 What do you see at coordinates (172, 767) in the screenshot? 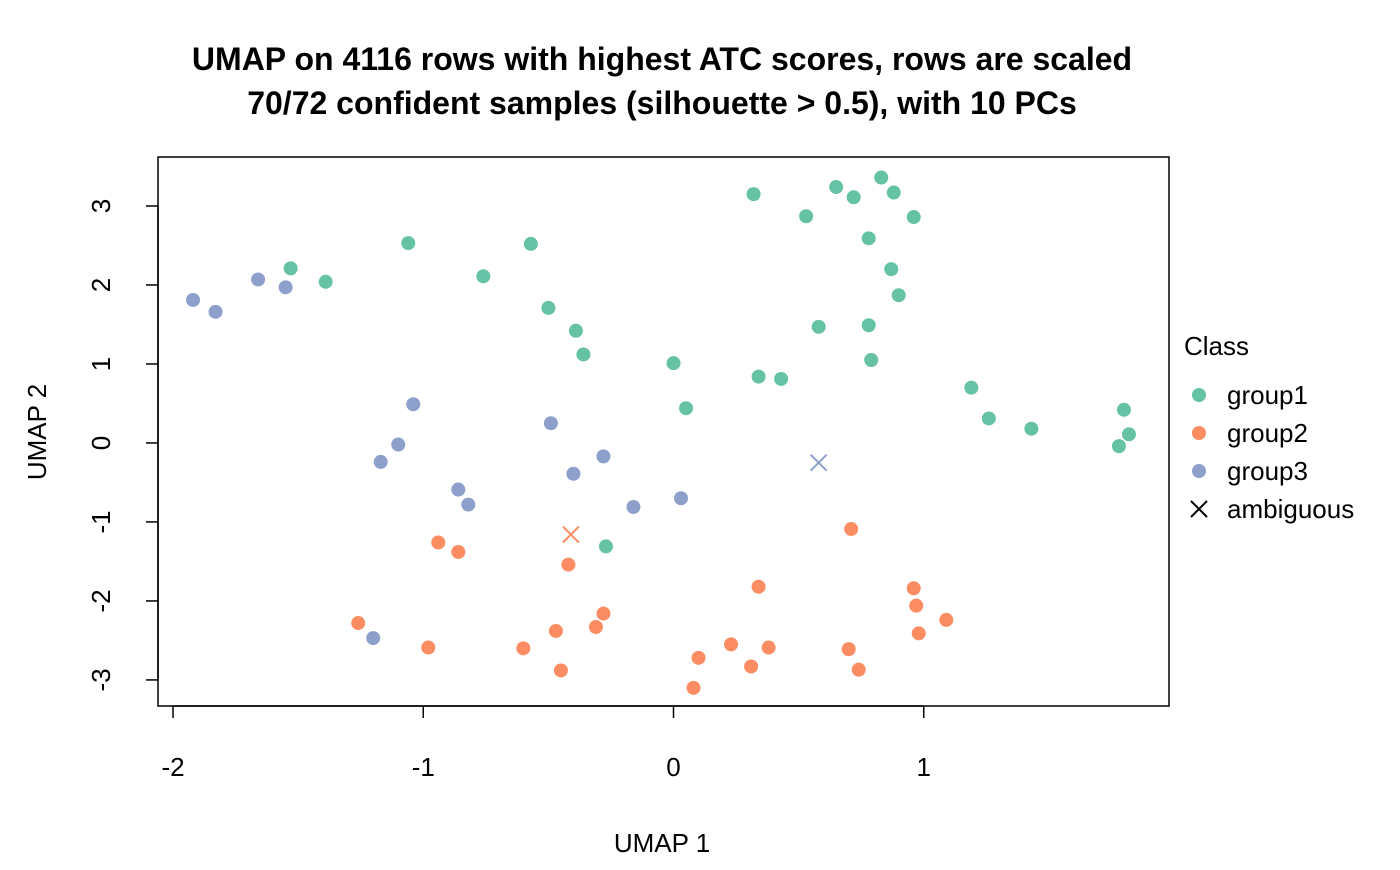
I see `x-tick-label: -2` at bounding box center [172, 767].